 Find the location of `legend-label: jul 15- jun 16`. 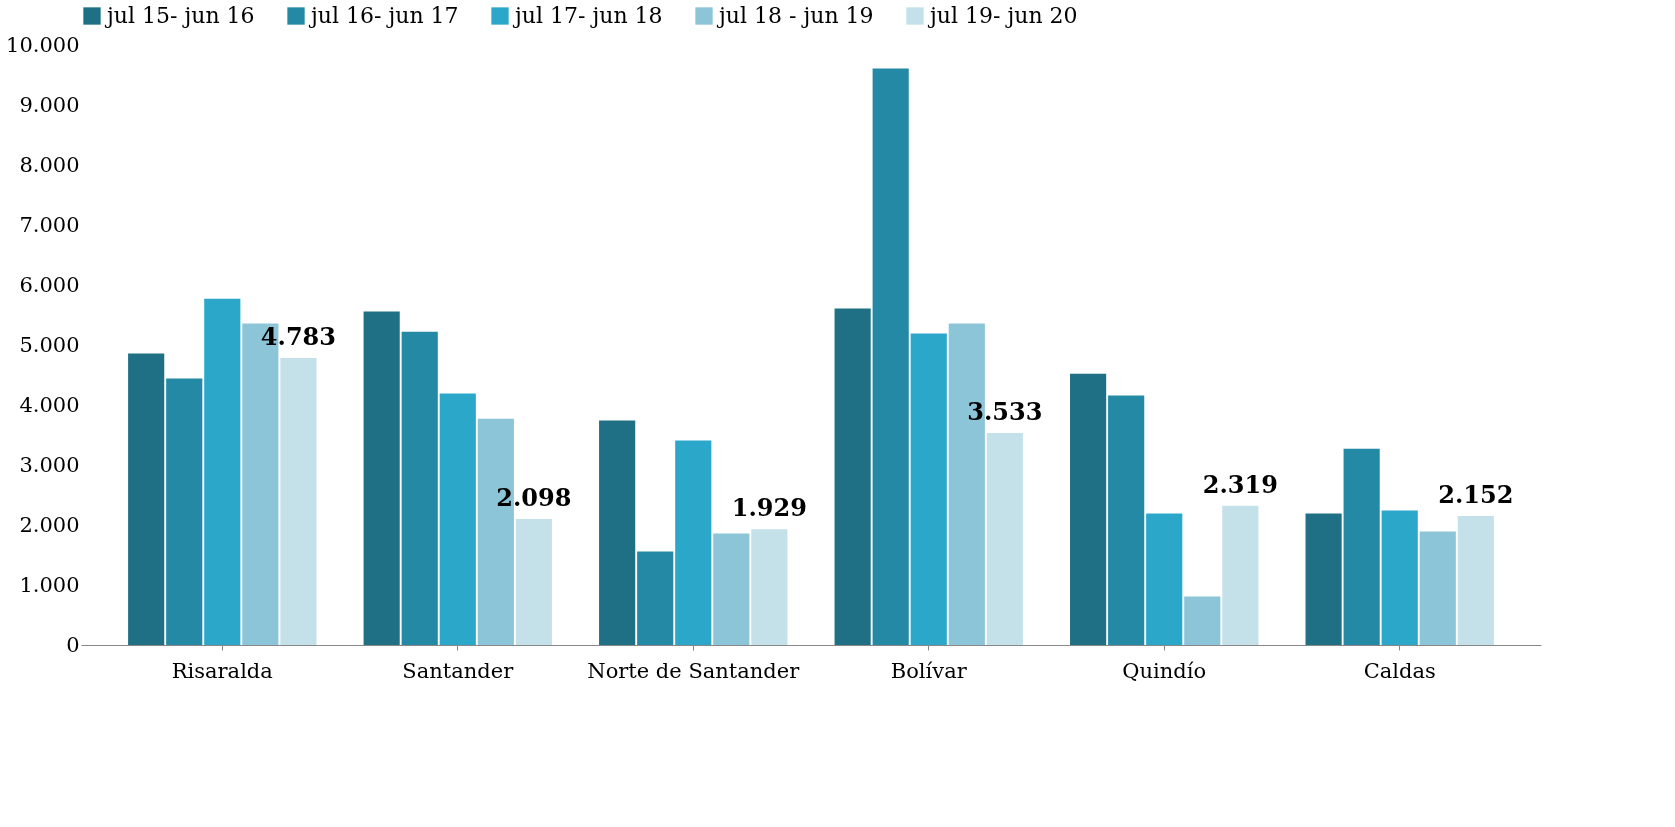

legend-label: jul 15- jun 16 is located at coordinates (179, 15).